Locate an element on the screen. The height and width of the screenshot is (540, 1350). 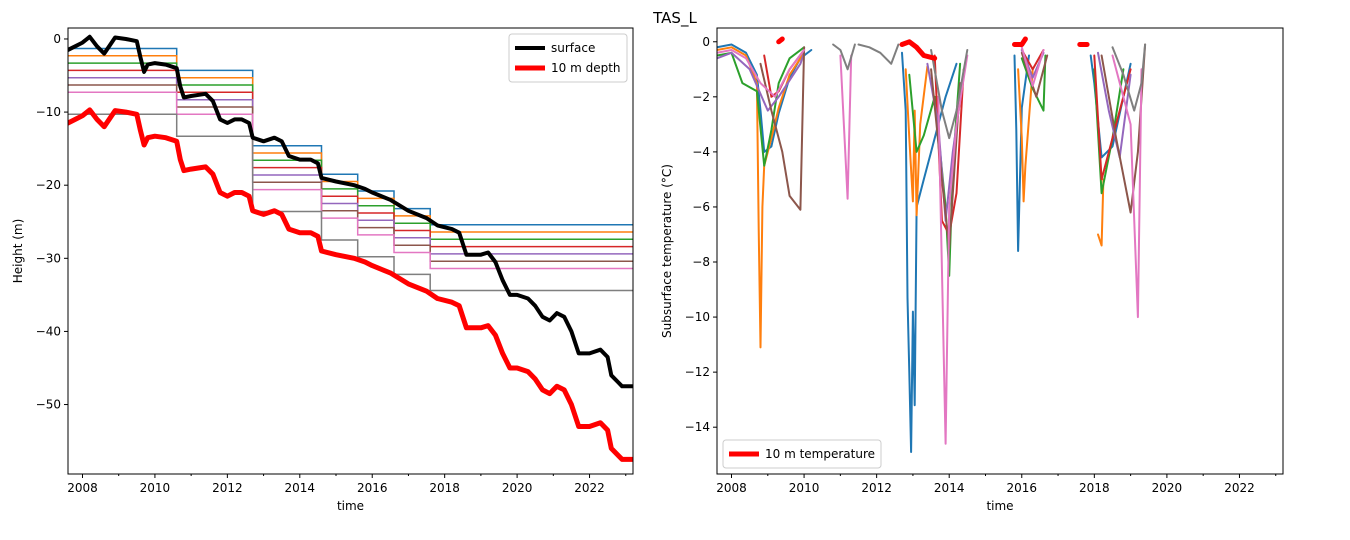
y-tick-label: −40 is located at coordinates (48, 331).